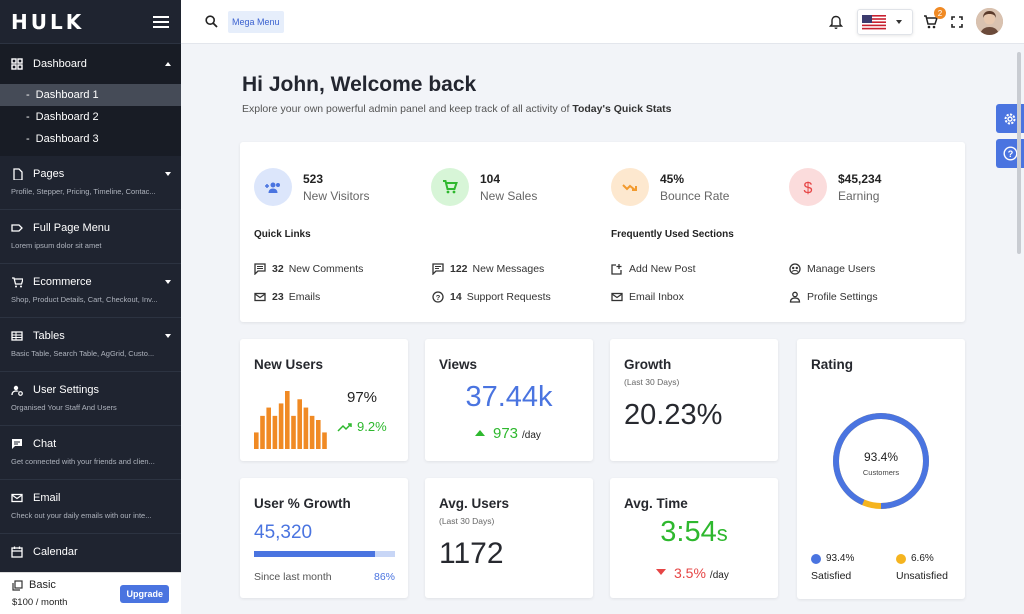  What do you see at coordinates (67, 139) in the screenshot?
I see `sidebar-subitem-label: Dashboard 3` at bounding box center [67, 139].